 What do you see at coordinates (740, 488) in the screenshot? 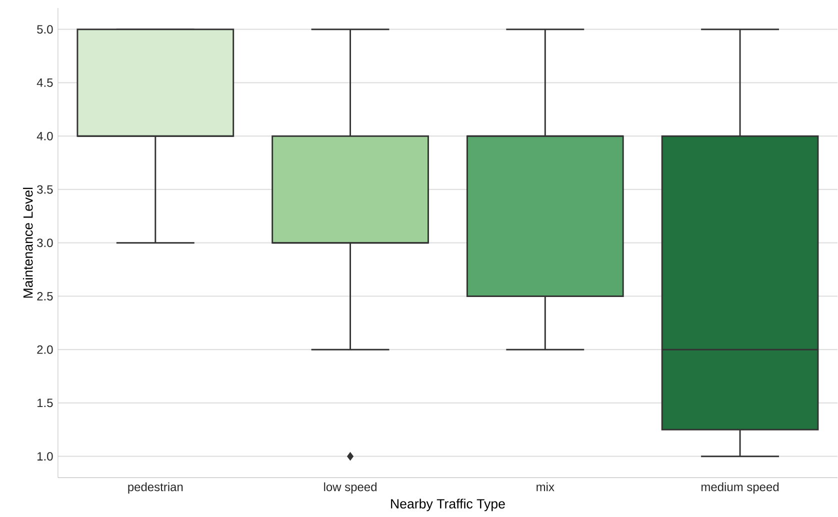
I see `x-tick-label: medium speed` at bounding box center [740, 488].